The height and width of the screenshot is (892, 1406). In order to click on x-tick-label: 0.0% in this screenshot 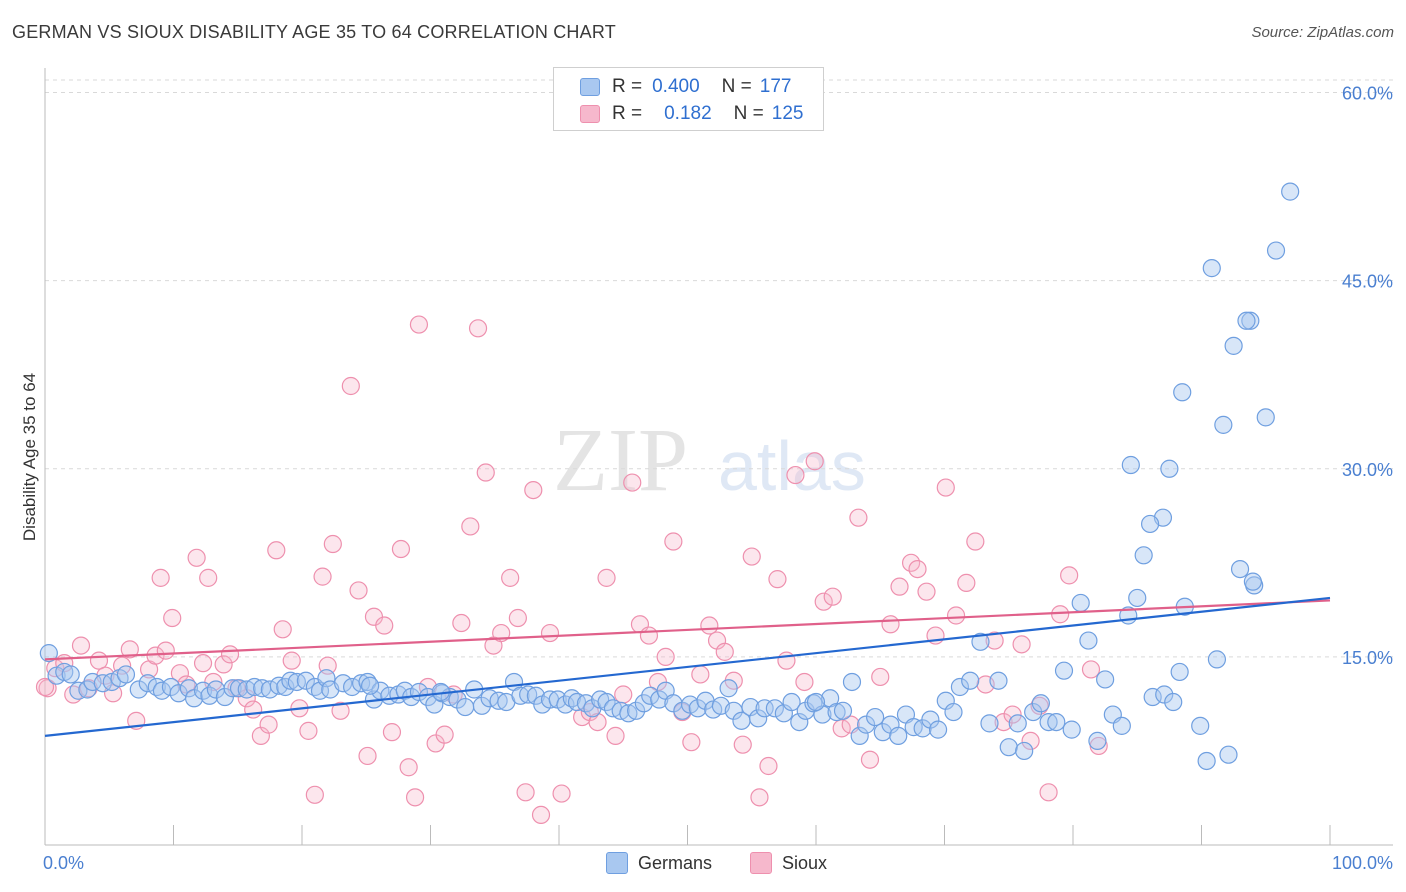, I will do `click(63, 863)`.